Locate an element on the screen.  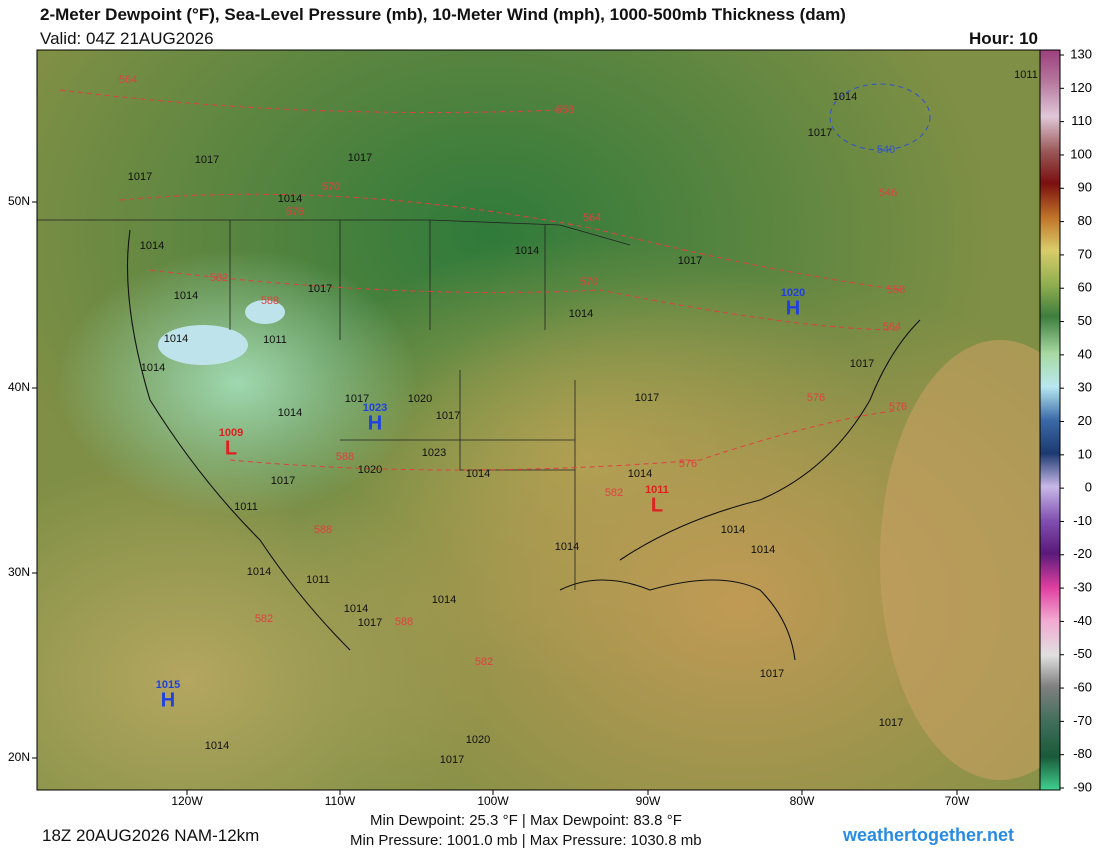
ocean-moisture is located at coordinates (960, 560).